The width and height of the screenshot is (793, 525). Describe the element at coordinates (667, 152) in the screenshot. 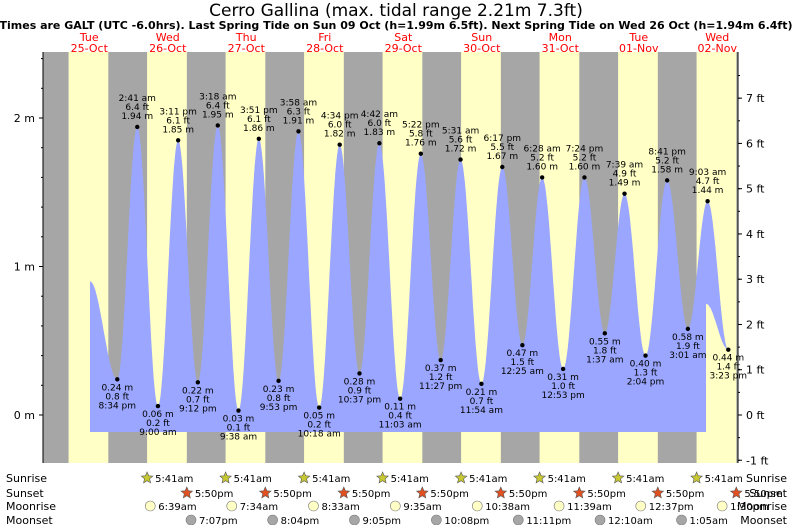

I see `tide-label: 8:41 pm` at that location.